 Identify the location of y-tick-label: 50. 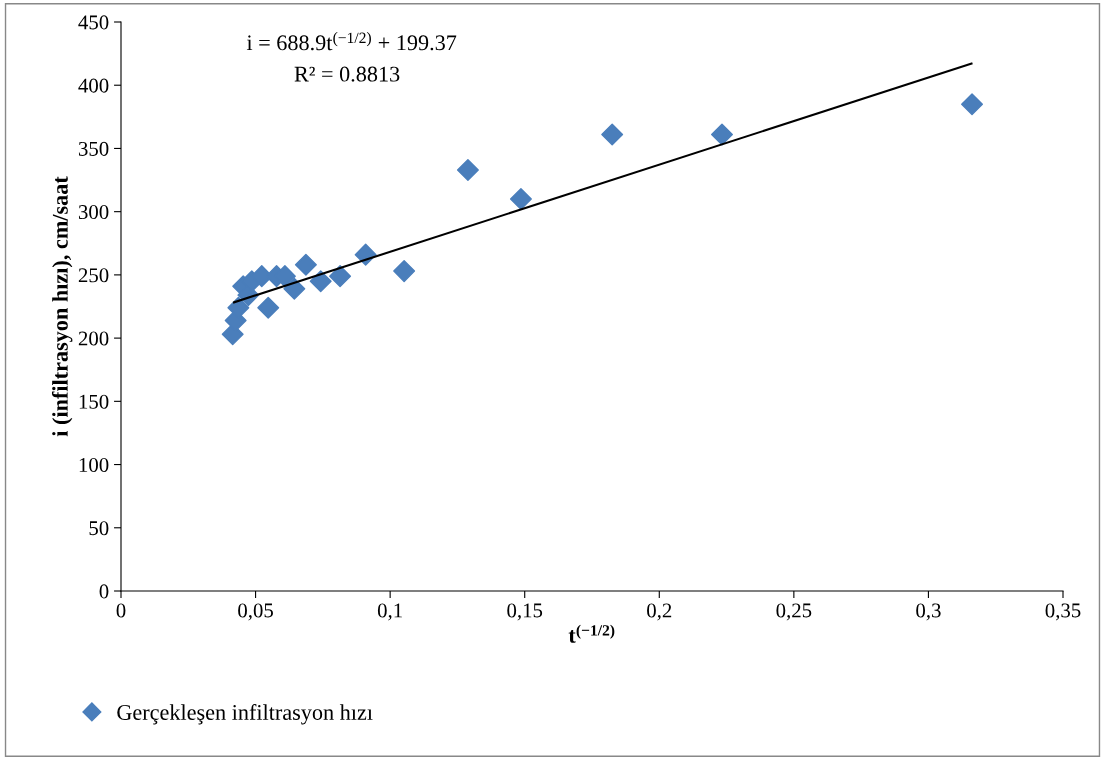
(99, 528).